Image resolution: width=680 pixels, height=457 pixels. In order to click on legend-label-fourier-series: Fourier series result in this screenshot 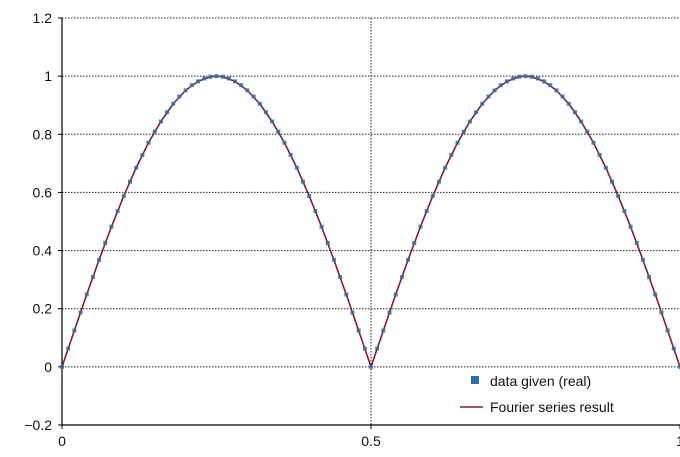, I will do `click(552, 407)`.